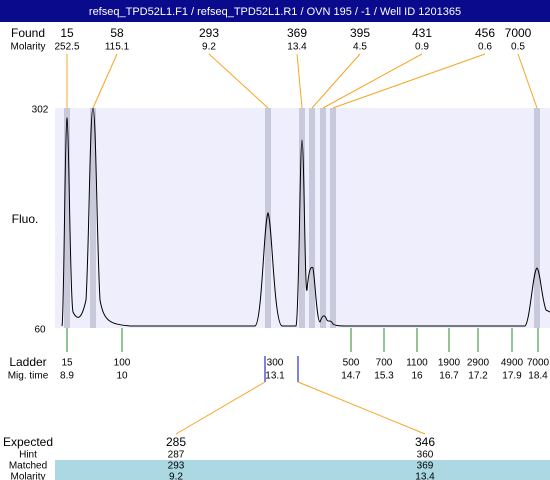 Image resolution: width=550 pixels, height=480 pixels. I want to click on ladder-time: 16, so click(417, 376).